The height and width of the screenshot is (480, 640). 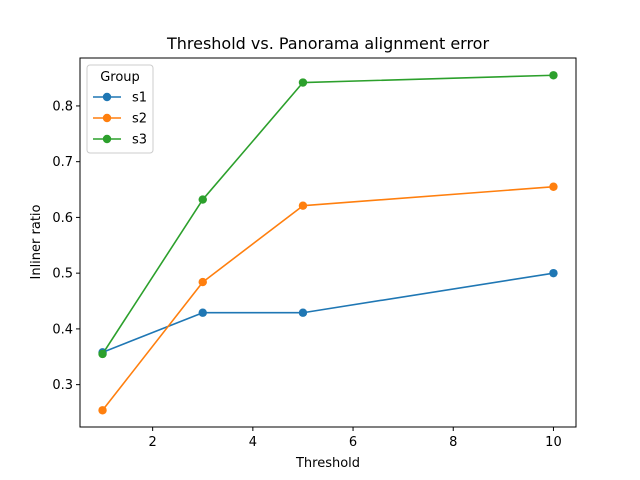 What do you see at coordinates (353, 442) in the screenshot?
I see `x-tick-label: 6` at bounding box center [353, 442].